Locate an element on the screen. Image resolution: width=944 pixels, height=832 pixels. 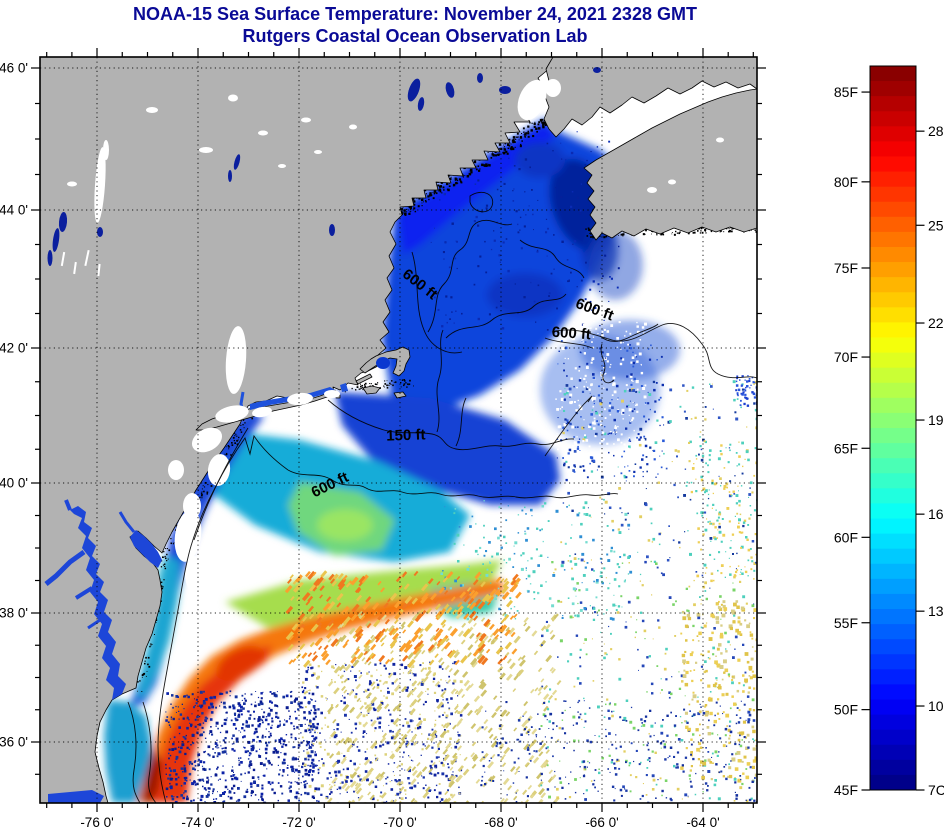
colorbar-label-celsius: 16C is located at coordinates (936, 514).